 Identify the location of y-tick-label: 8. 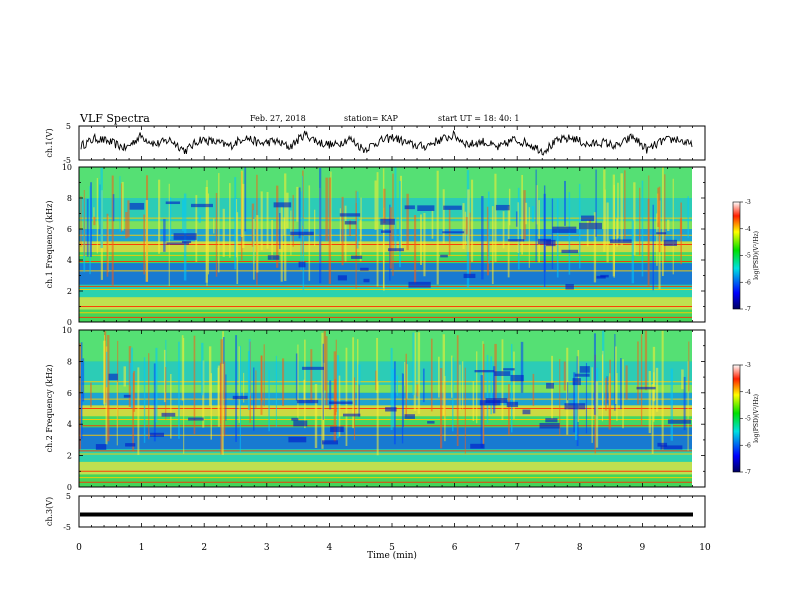
(69, 361).